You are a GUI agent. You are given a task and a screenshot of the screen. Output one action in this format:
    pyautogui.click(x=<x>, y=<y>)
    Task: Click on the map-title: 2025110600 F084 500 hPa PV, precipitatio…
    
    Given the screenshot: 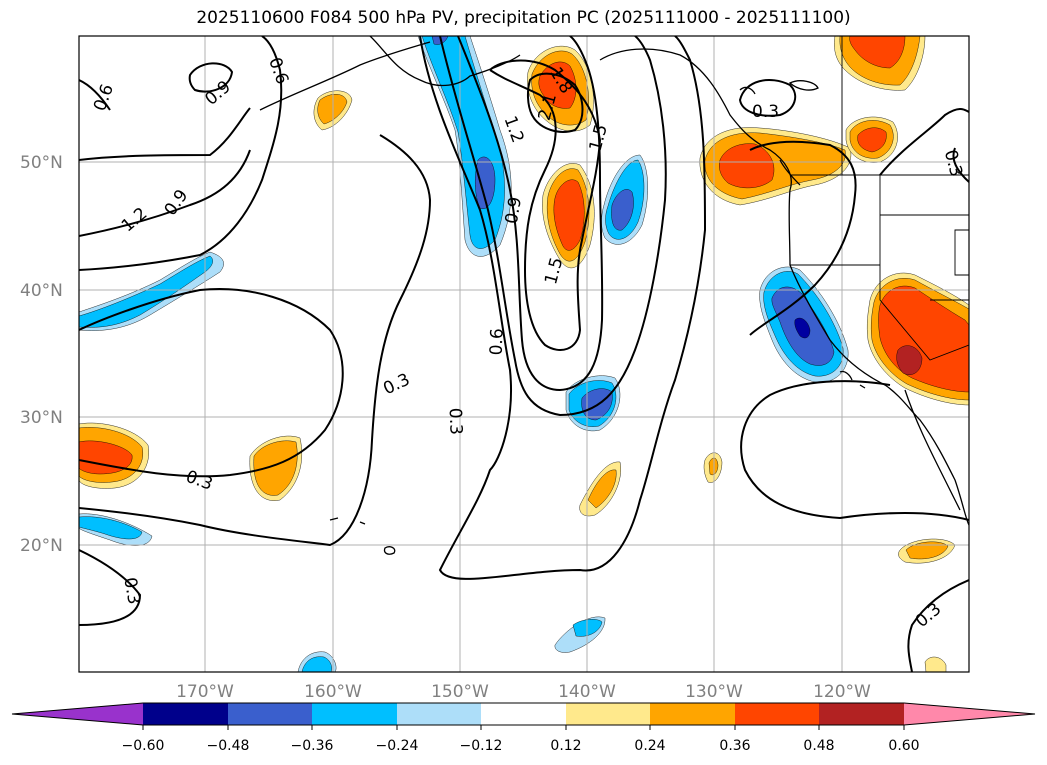 What is the action you would take?
    pyautogui.click(x=523, y=18)
    